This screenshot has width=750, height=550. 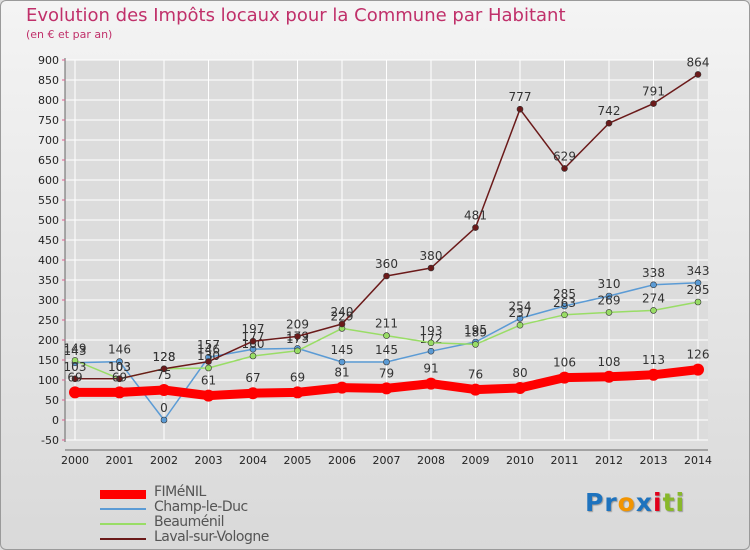 What do you see at coordinates (48, 120) in the screenshot?
I see `y-tick-label: 750` at bounding box center [48, 120].